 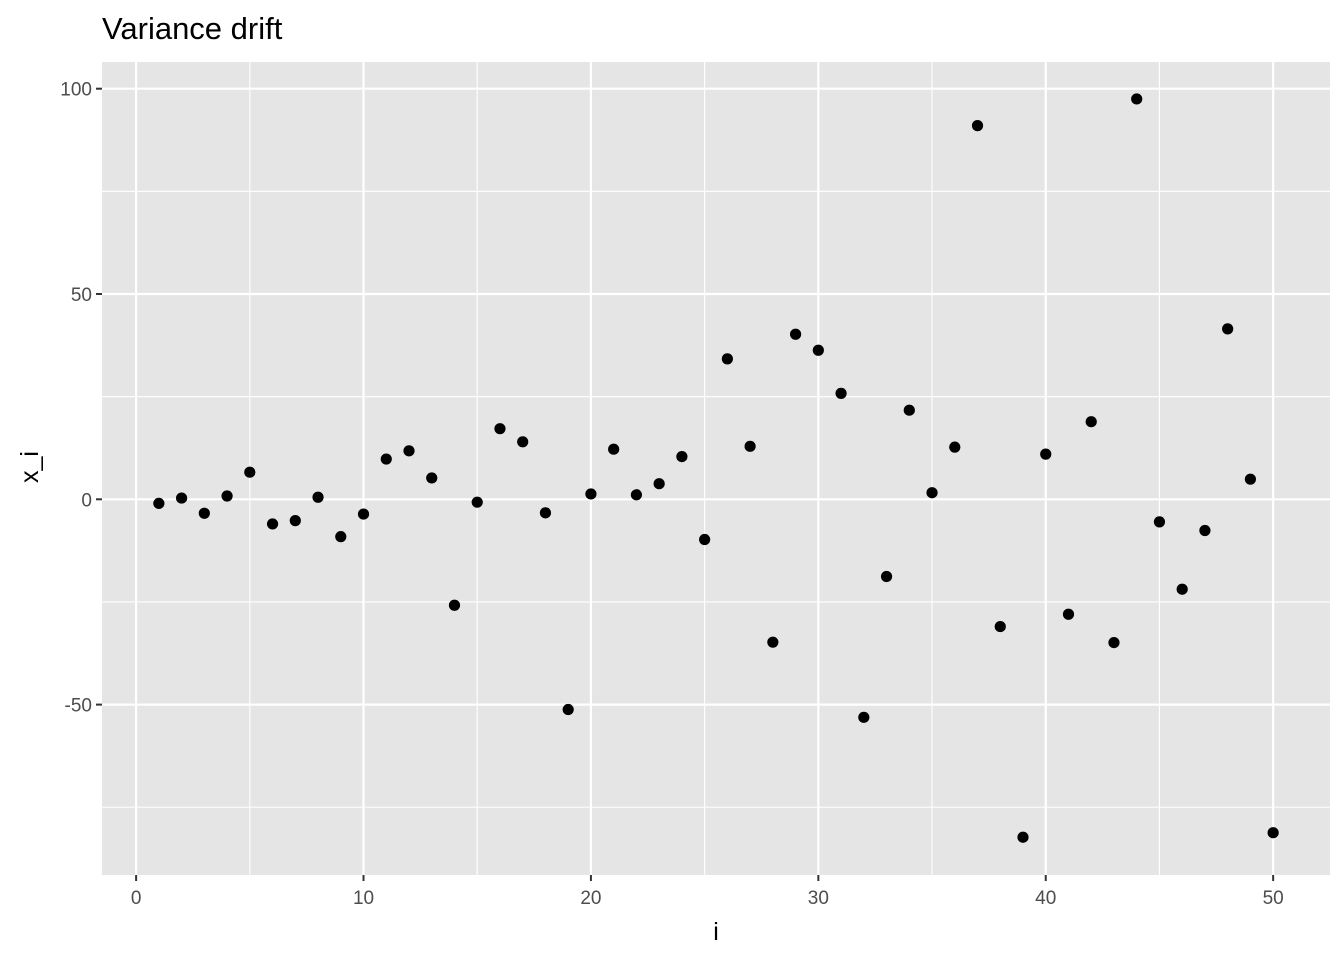 What do you see at coordinates (30, 467) in the screenshot?
I see `y-axis-title: x_i` at bounding box center [30, 467].